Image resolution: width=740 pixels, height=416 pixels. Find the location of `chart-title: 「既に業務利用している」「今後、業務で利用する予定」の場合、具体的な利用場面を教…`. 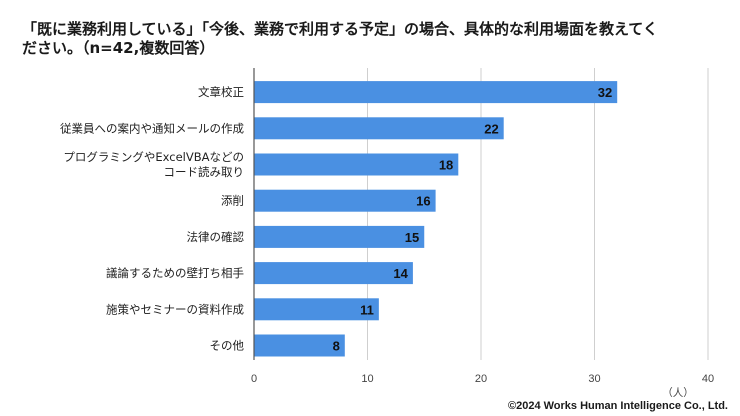

chart-title: 「既に業務利用している」「今後、業務で利用する予定」の場合、具体的な利用場面を教… is located at coordinates (372, 39).